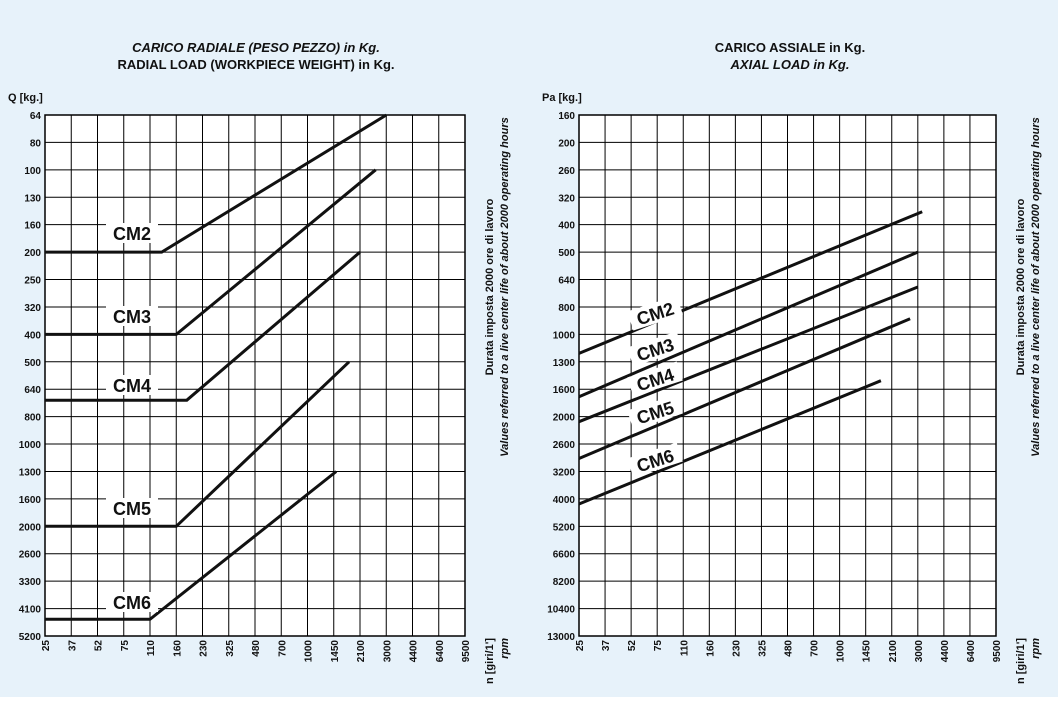  I want to click on chart-subtitle: RADIAL LOAD (WORKPIECE WEIGHT) in Kg., so click(255, 64).